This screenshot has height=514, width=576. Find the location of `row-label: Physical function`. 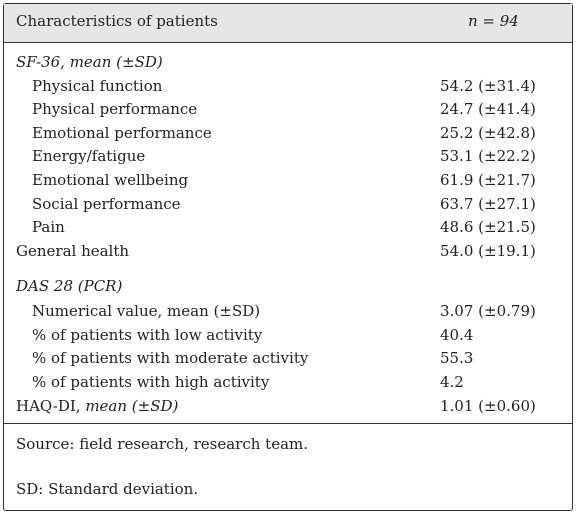

row-label: Physical function is located at coordinates (97, 86).